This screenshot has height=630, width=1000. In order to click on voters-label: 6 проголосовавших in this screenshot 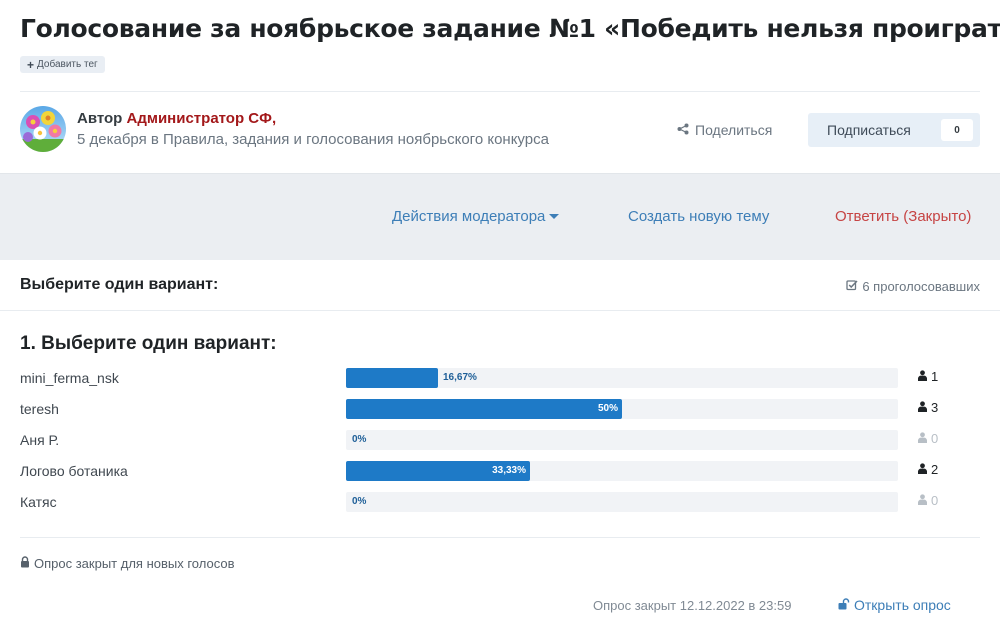, I will do `click(921, 286)`.